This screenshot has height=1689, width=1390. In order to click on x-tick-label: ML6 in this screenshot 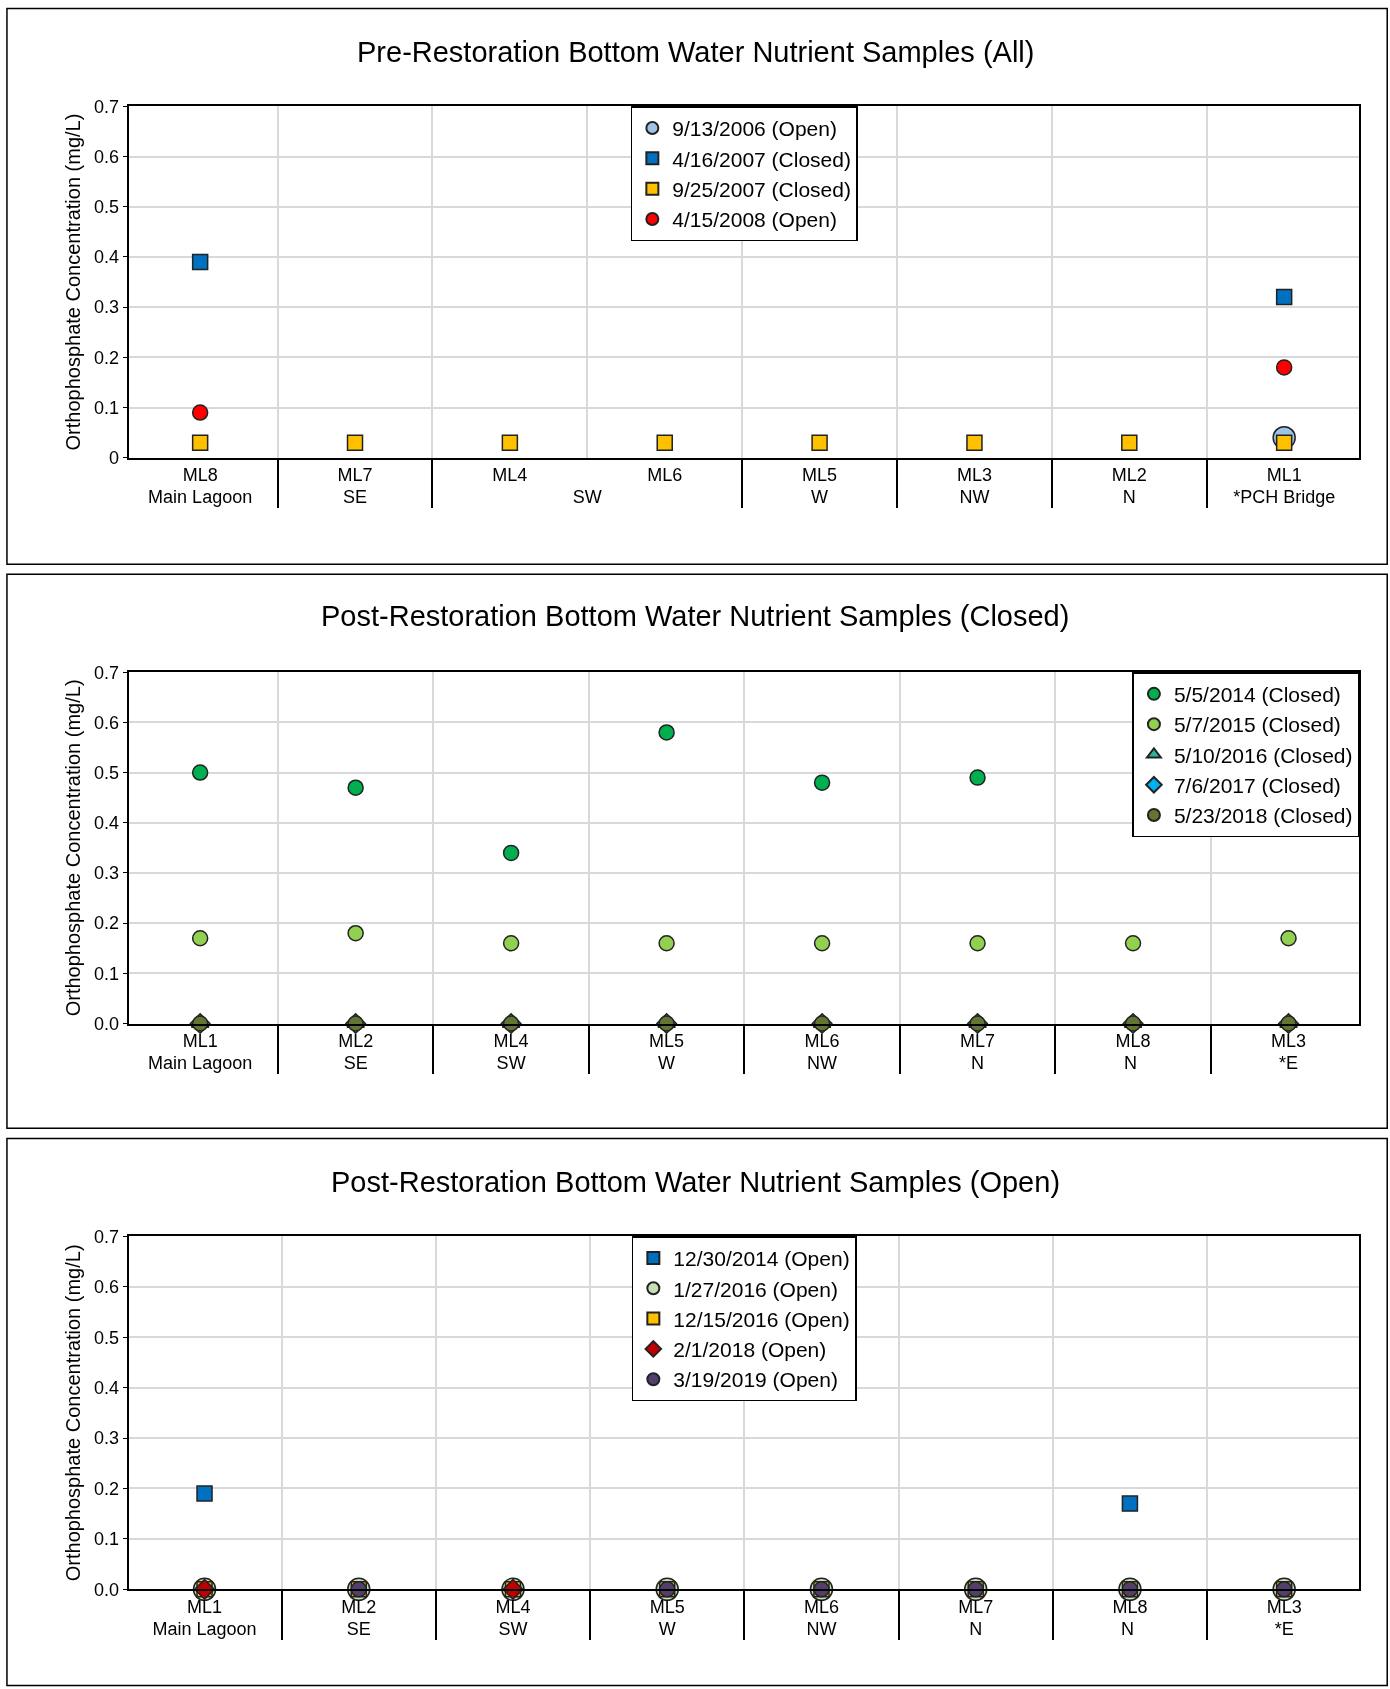, I will do `click(665, 475)`.